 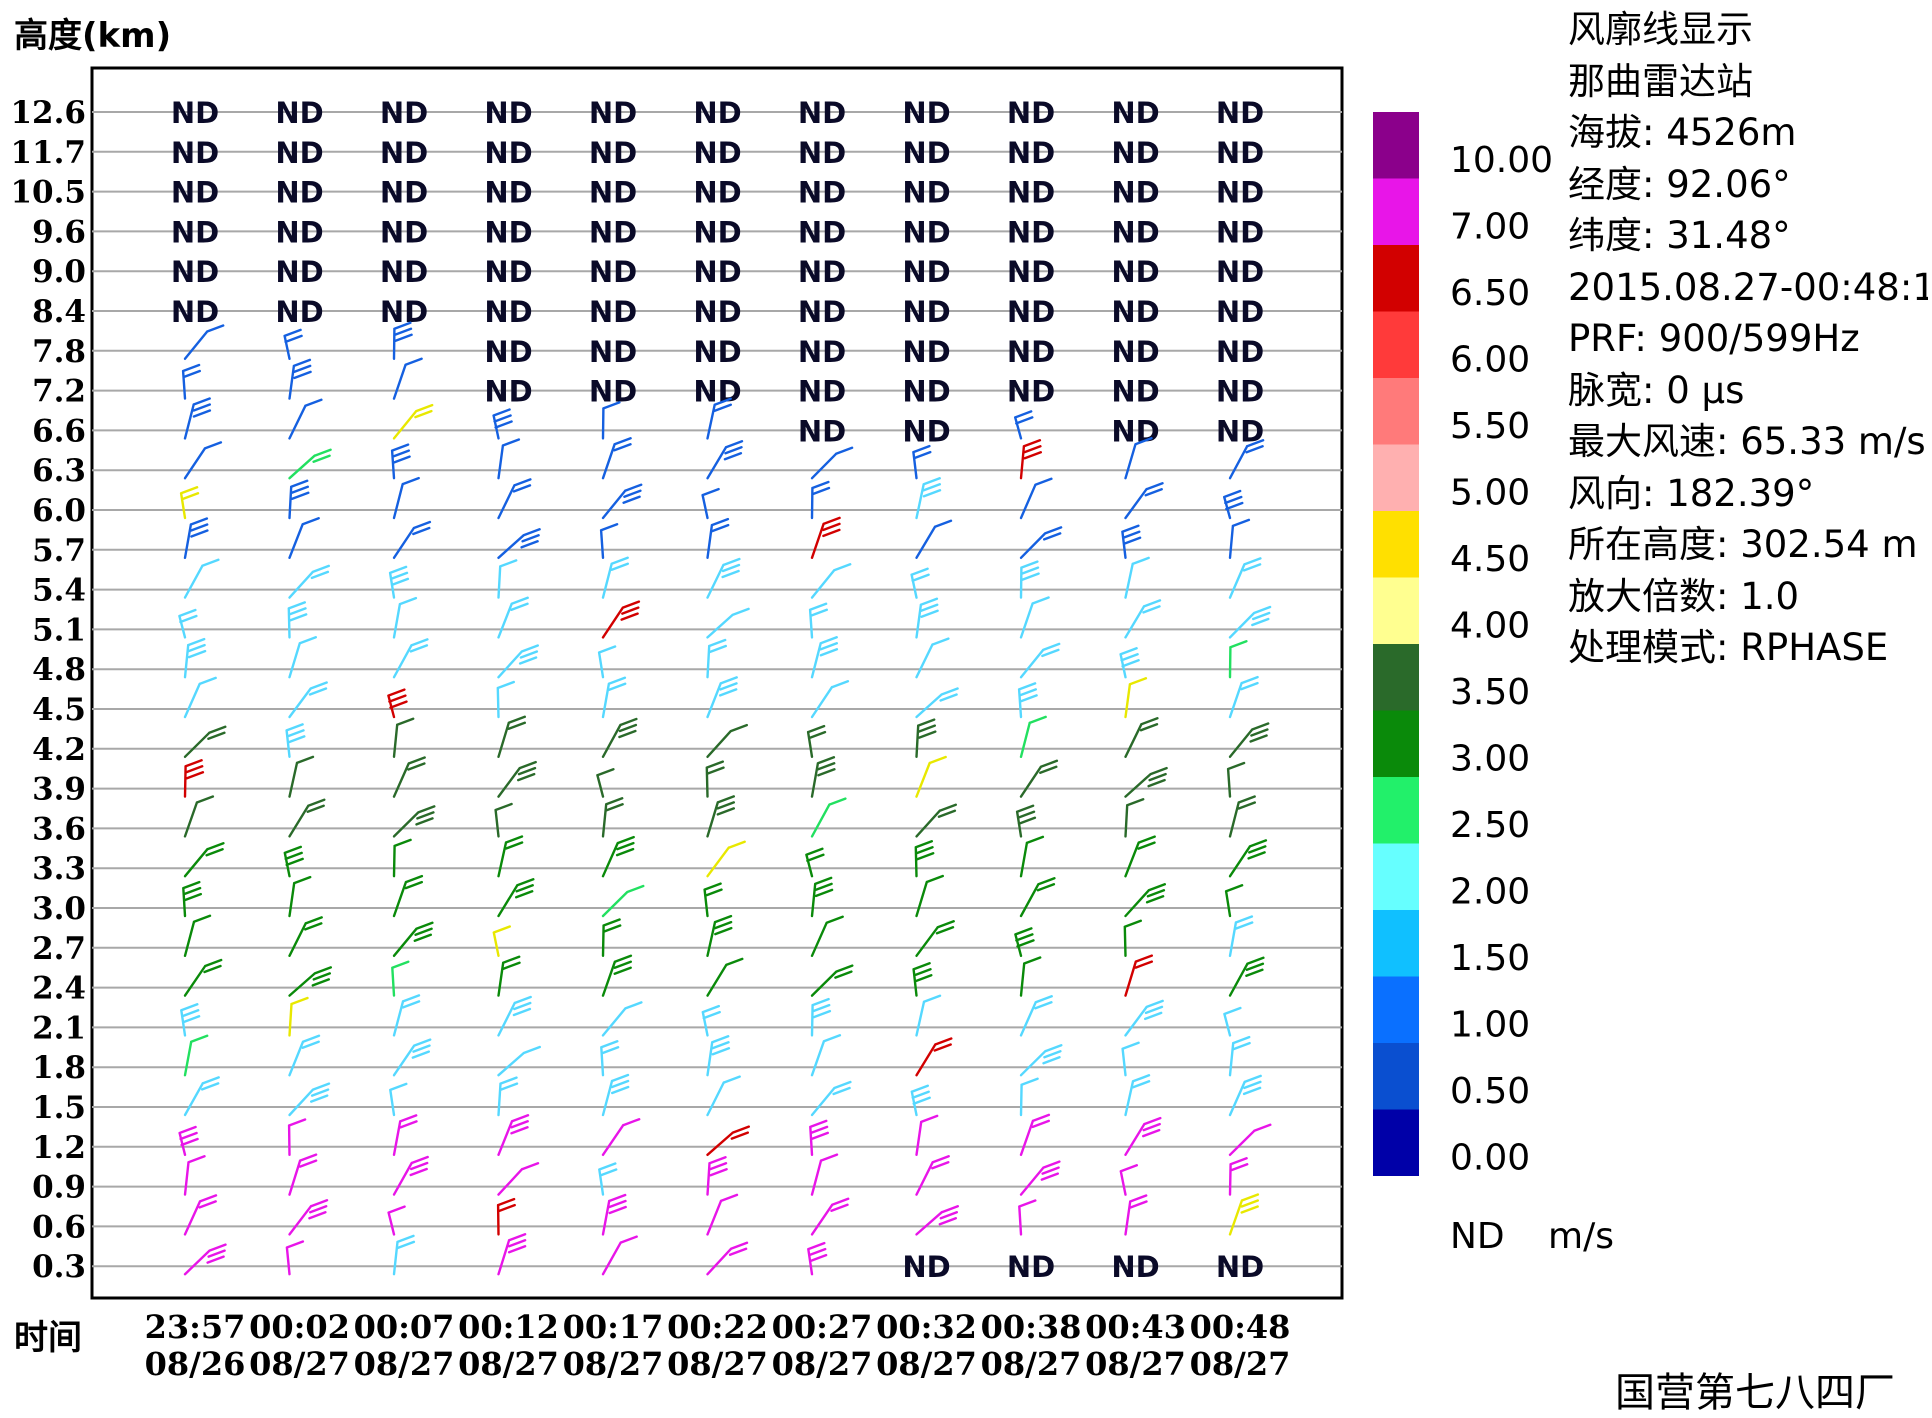 I want to click on x-tick-date: 08/26, so click(x=195, y=1364).